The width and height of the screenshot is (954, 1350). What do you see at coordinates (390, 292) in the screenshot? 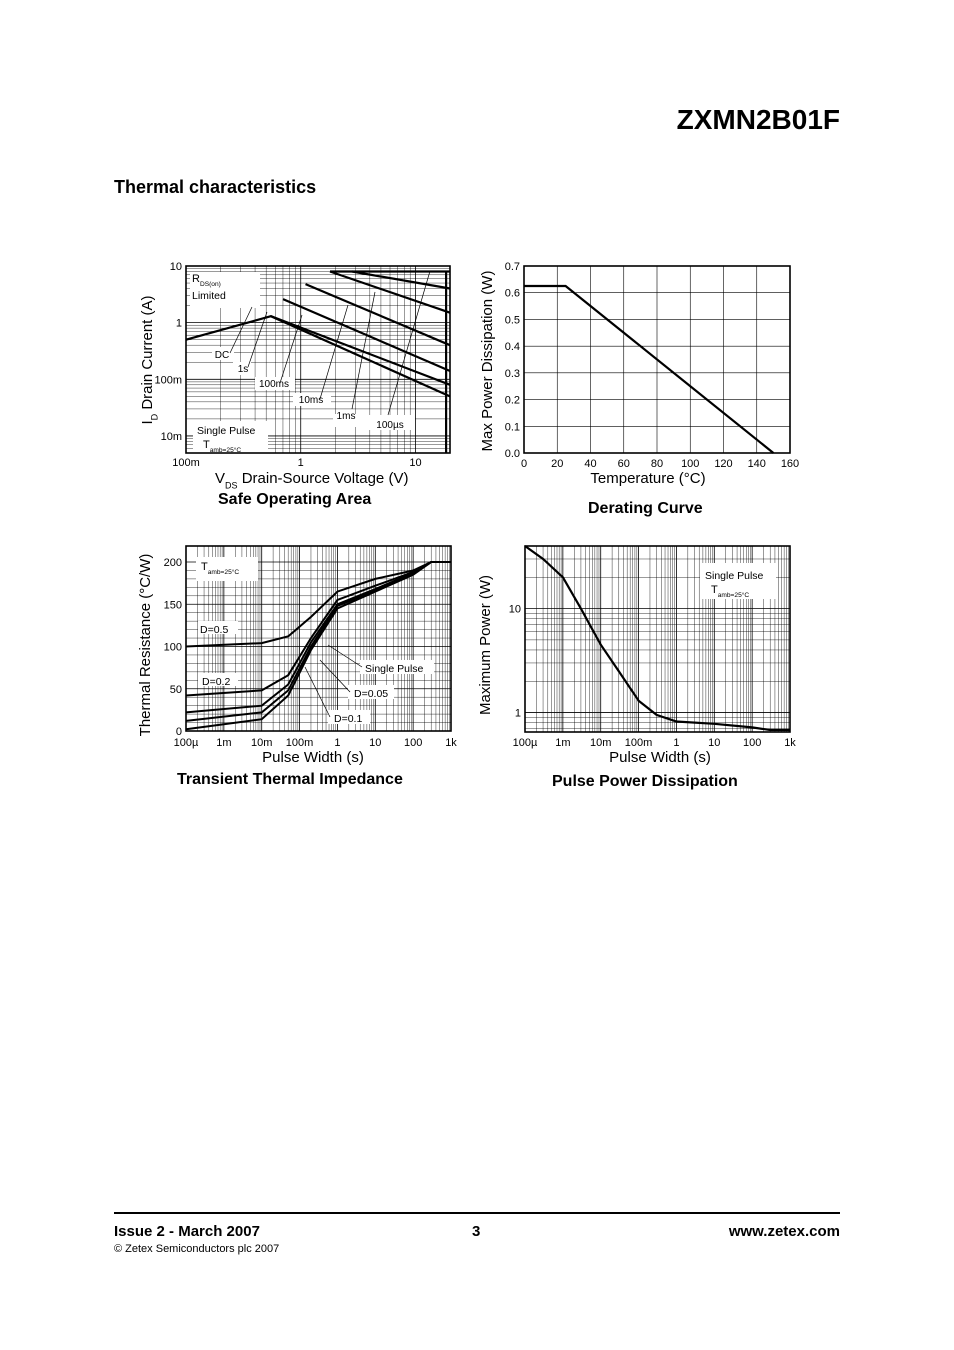
I see `soa-series-1ms` at bounding box center [390, 292].